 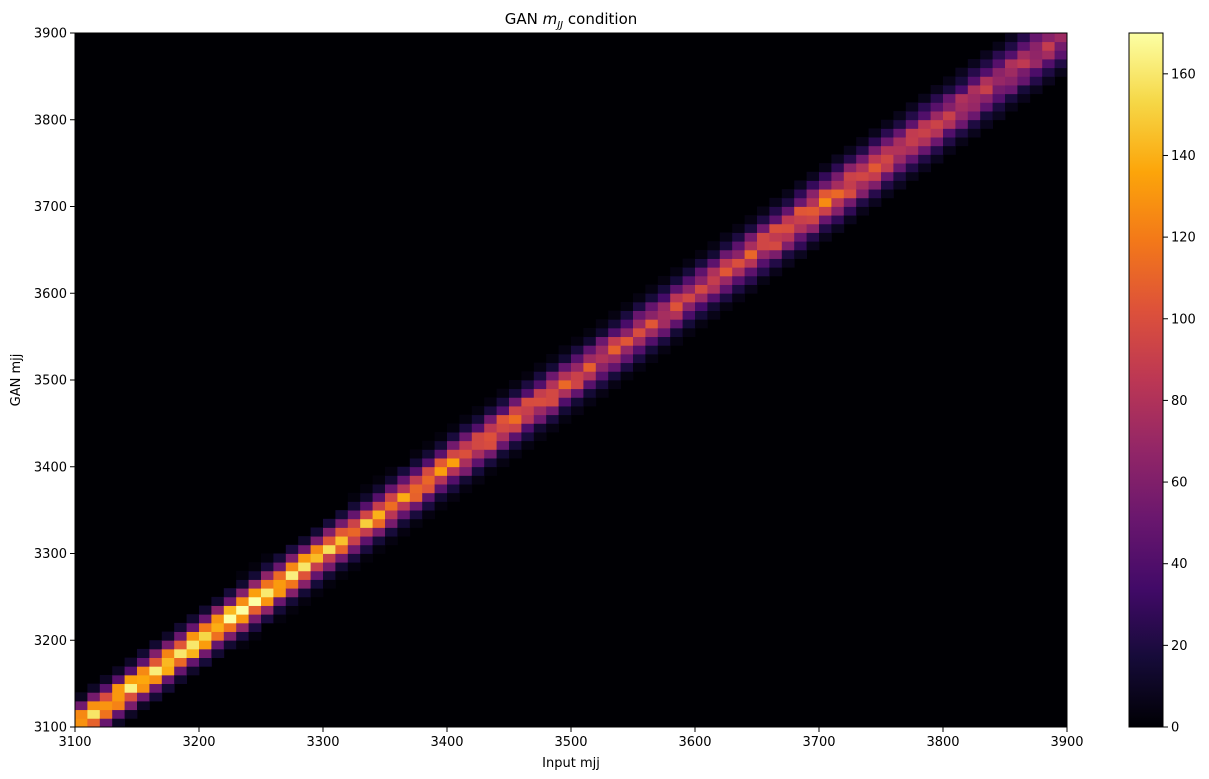 What do you see at coordinates (570, 742) in the screenshot?
I see `x-tick-label: 3500` at bounding box center [570, 742].